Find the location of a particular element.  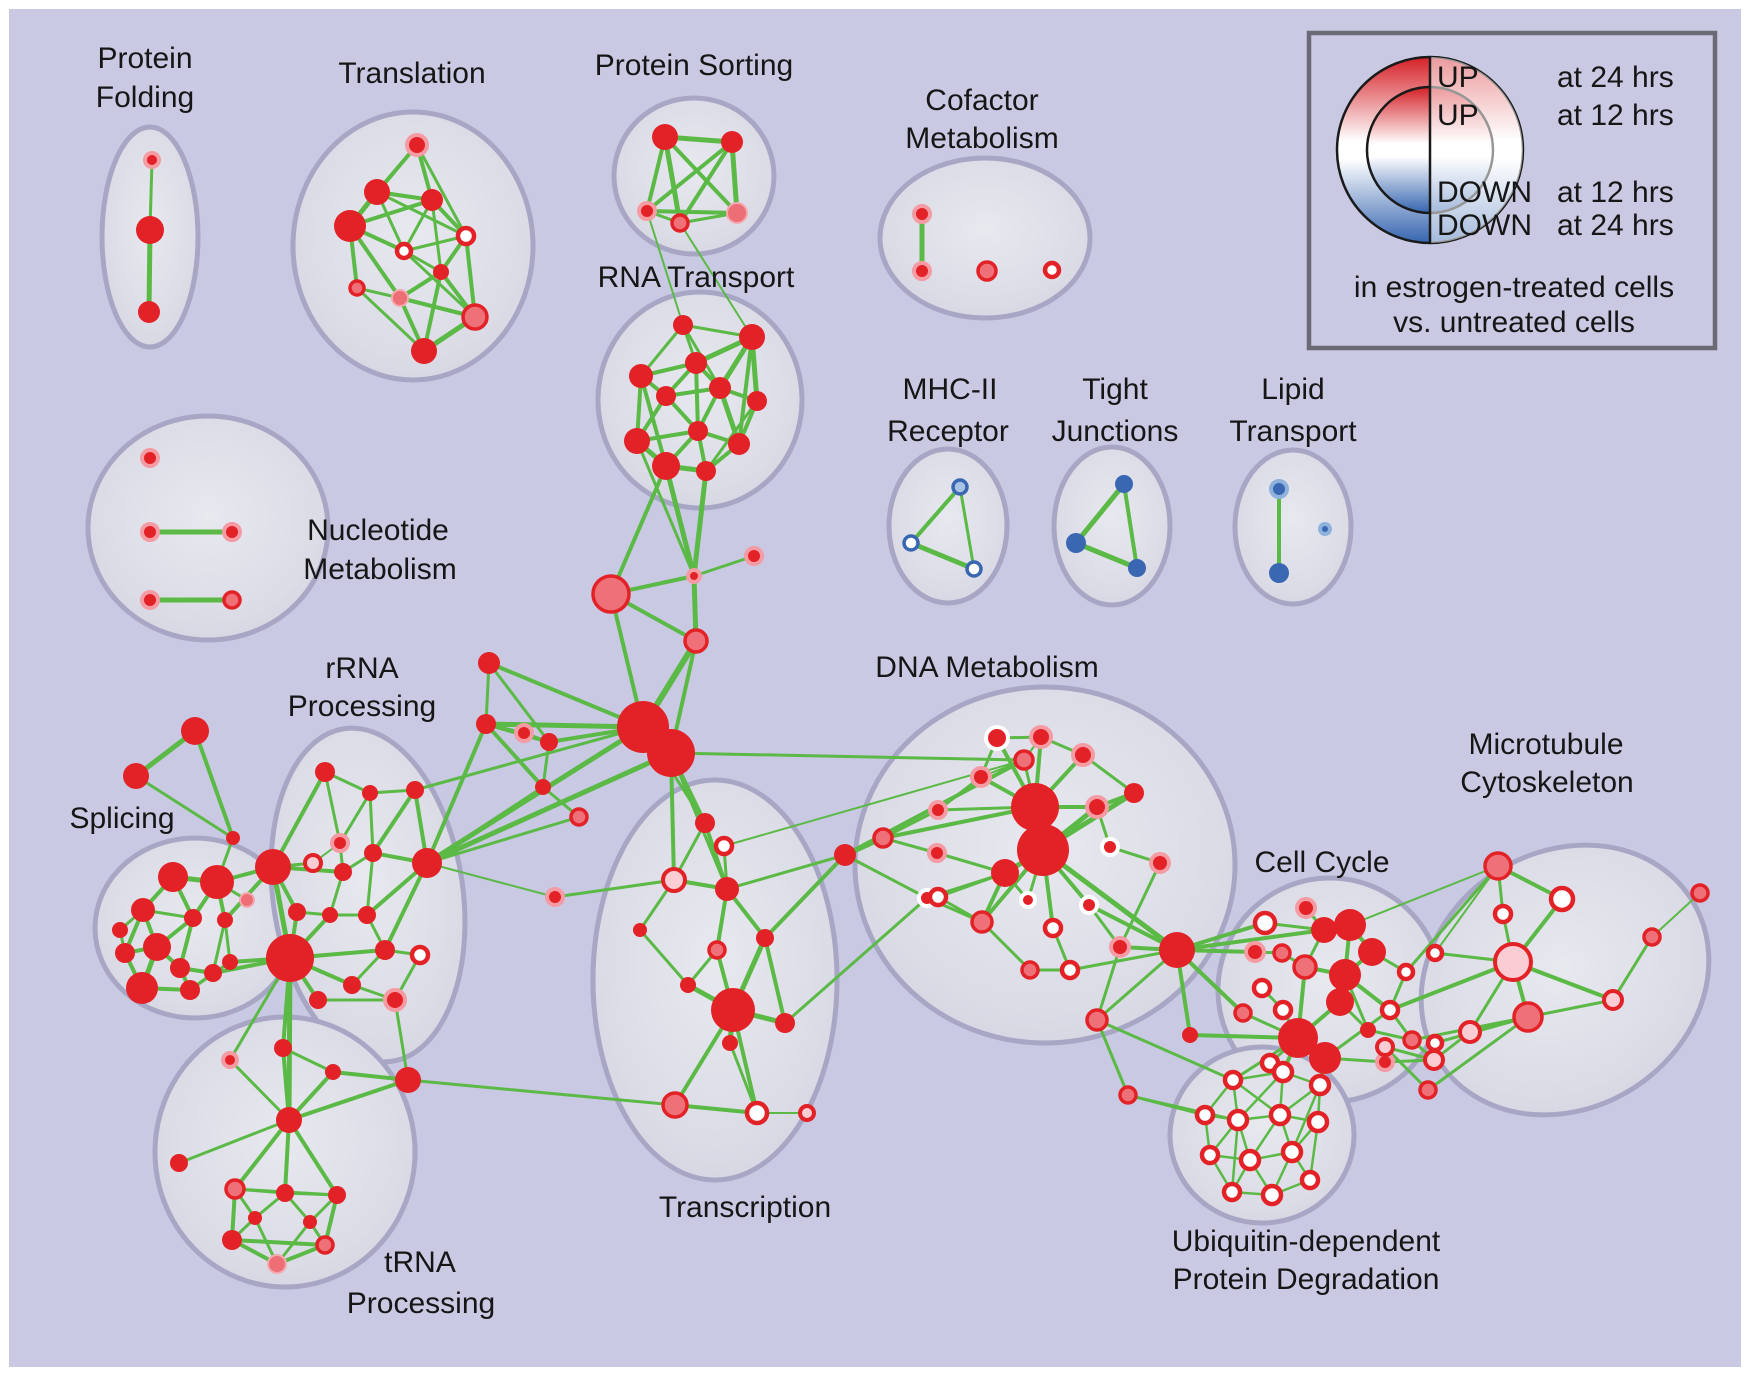

legend-direction-3: DOWN is located at coordinates (1484, 225).